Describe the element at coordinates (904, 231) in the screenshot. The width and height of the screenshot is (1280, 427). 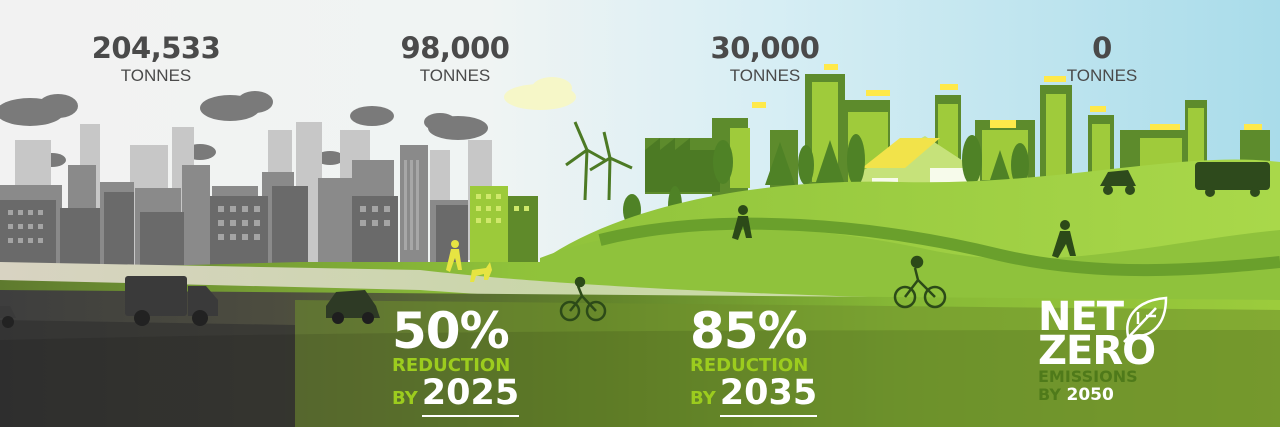
I see `walker-icon` at that location.